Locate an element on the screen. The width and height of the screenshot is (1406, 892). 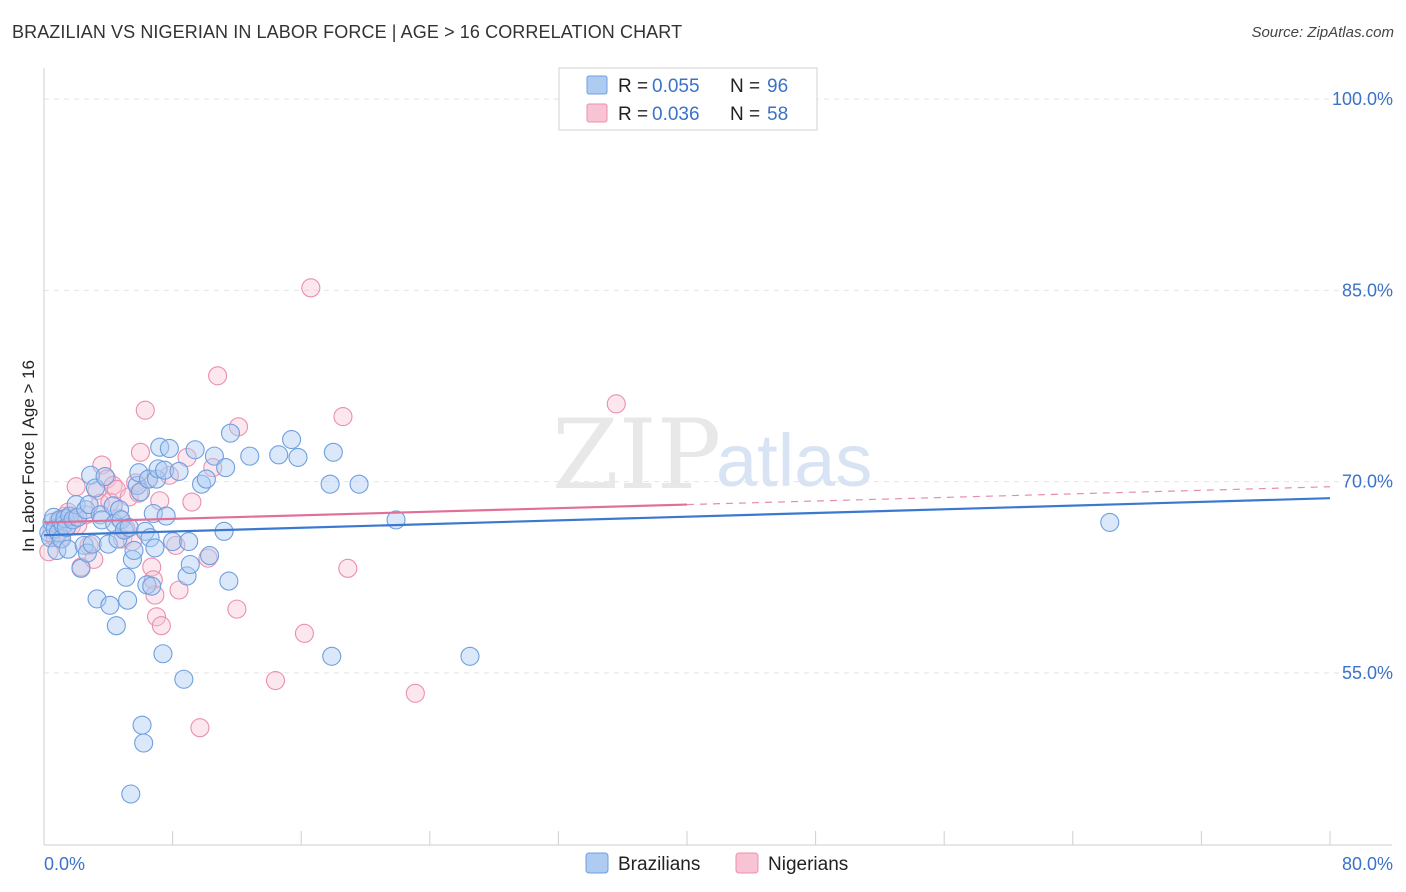
legend-r-value-nigerians: 0.036 is located at coordinates (676, 114).